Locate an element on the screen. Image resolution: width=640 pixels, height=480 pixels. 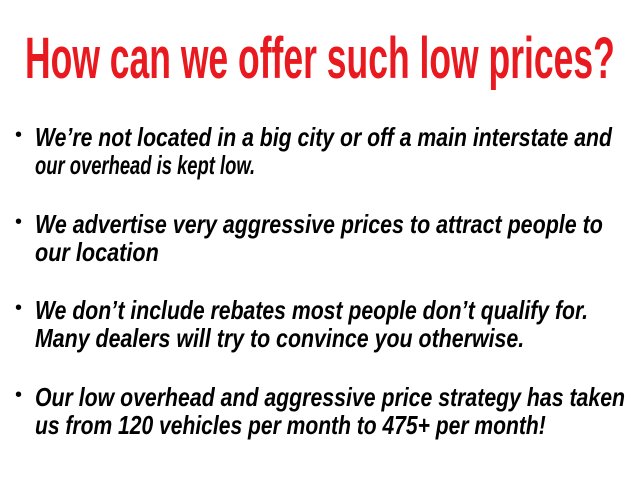
bullet-1-line-2: our overhead is kept low. is located at coordinates (145, 165).